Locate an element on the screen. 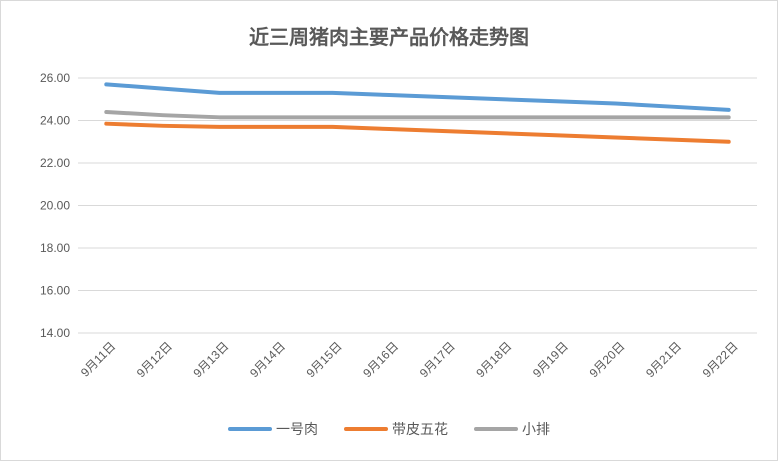  x-tick-label: 9月18日 is located at coordinates (493, 359).